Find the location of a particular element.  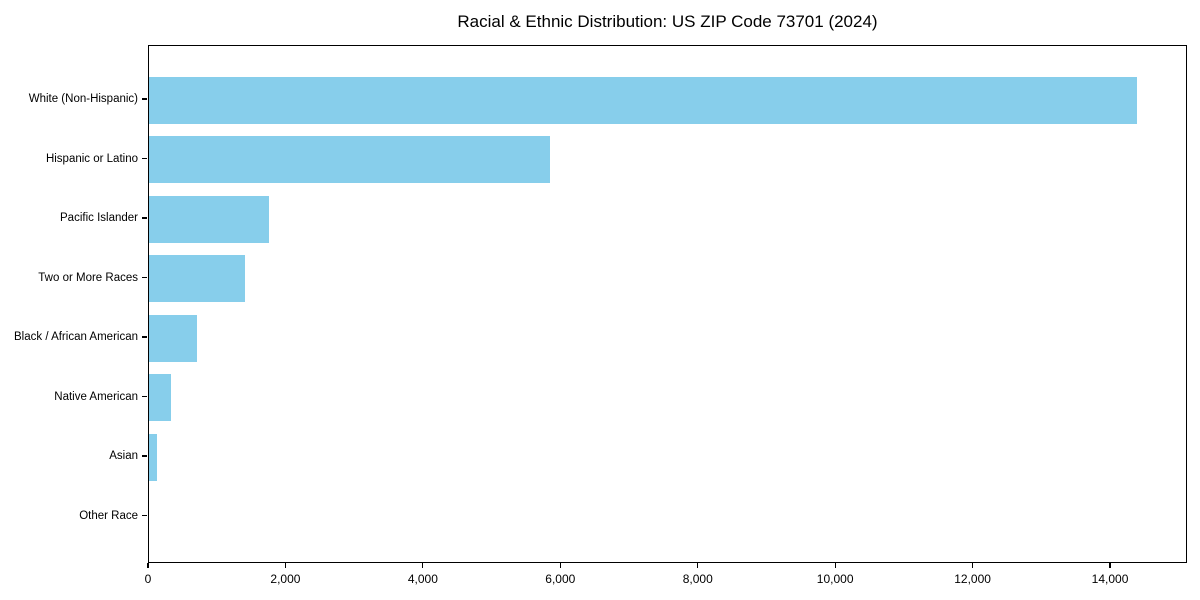

bar-hispanic-or-latino is located at coordinates (350, 159).